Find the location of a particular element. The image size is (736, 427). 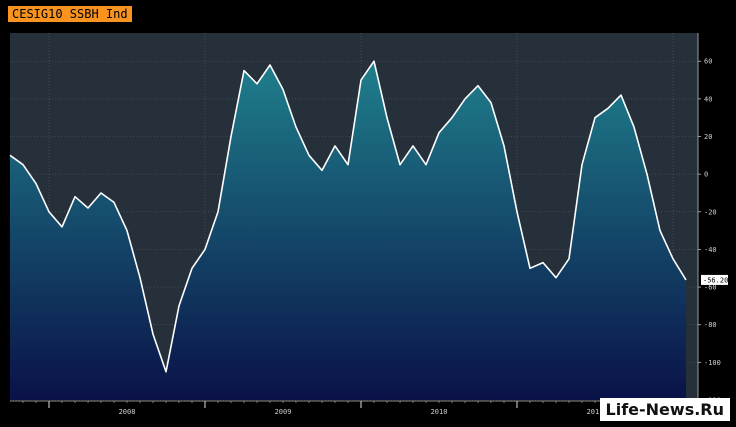

x-tick-label: 2009 is located at coordinates (283, 412).